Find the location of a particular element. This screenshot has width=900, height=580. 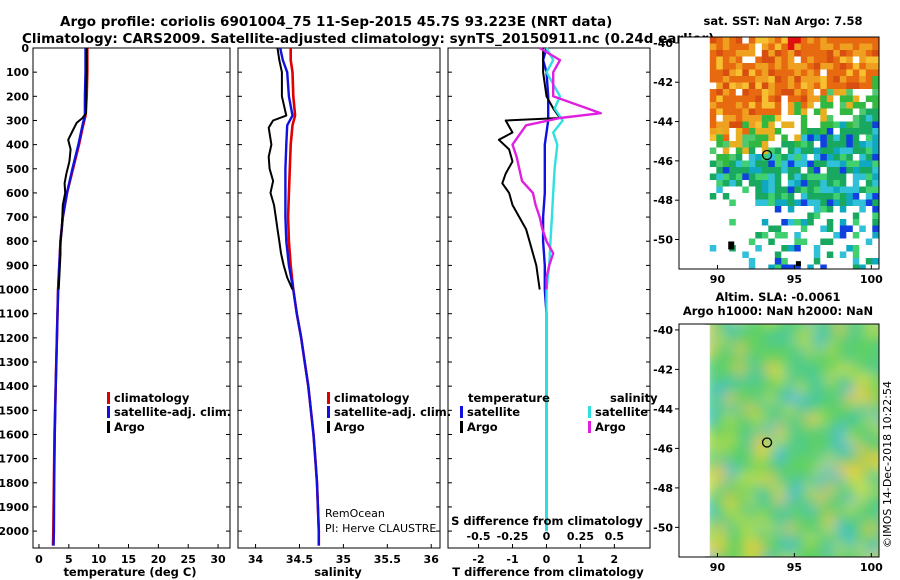

imos-stamp: ©IMOS 14-Dec-2018 10:22:54 is located at coordinates (887, 464).